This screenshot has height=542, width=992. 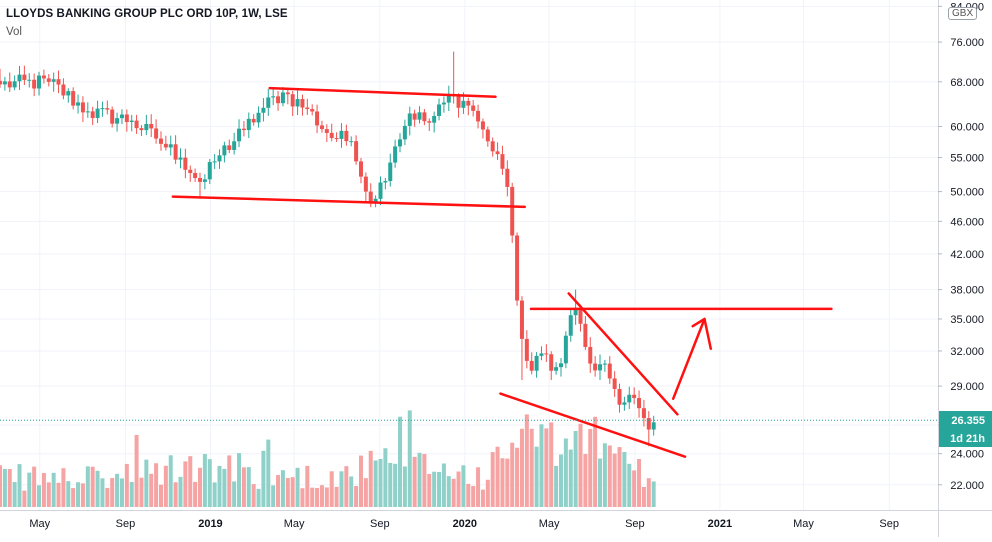 I want to click on price-tick-label: 50.000, so click(x=967, y=193).